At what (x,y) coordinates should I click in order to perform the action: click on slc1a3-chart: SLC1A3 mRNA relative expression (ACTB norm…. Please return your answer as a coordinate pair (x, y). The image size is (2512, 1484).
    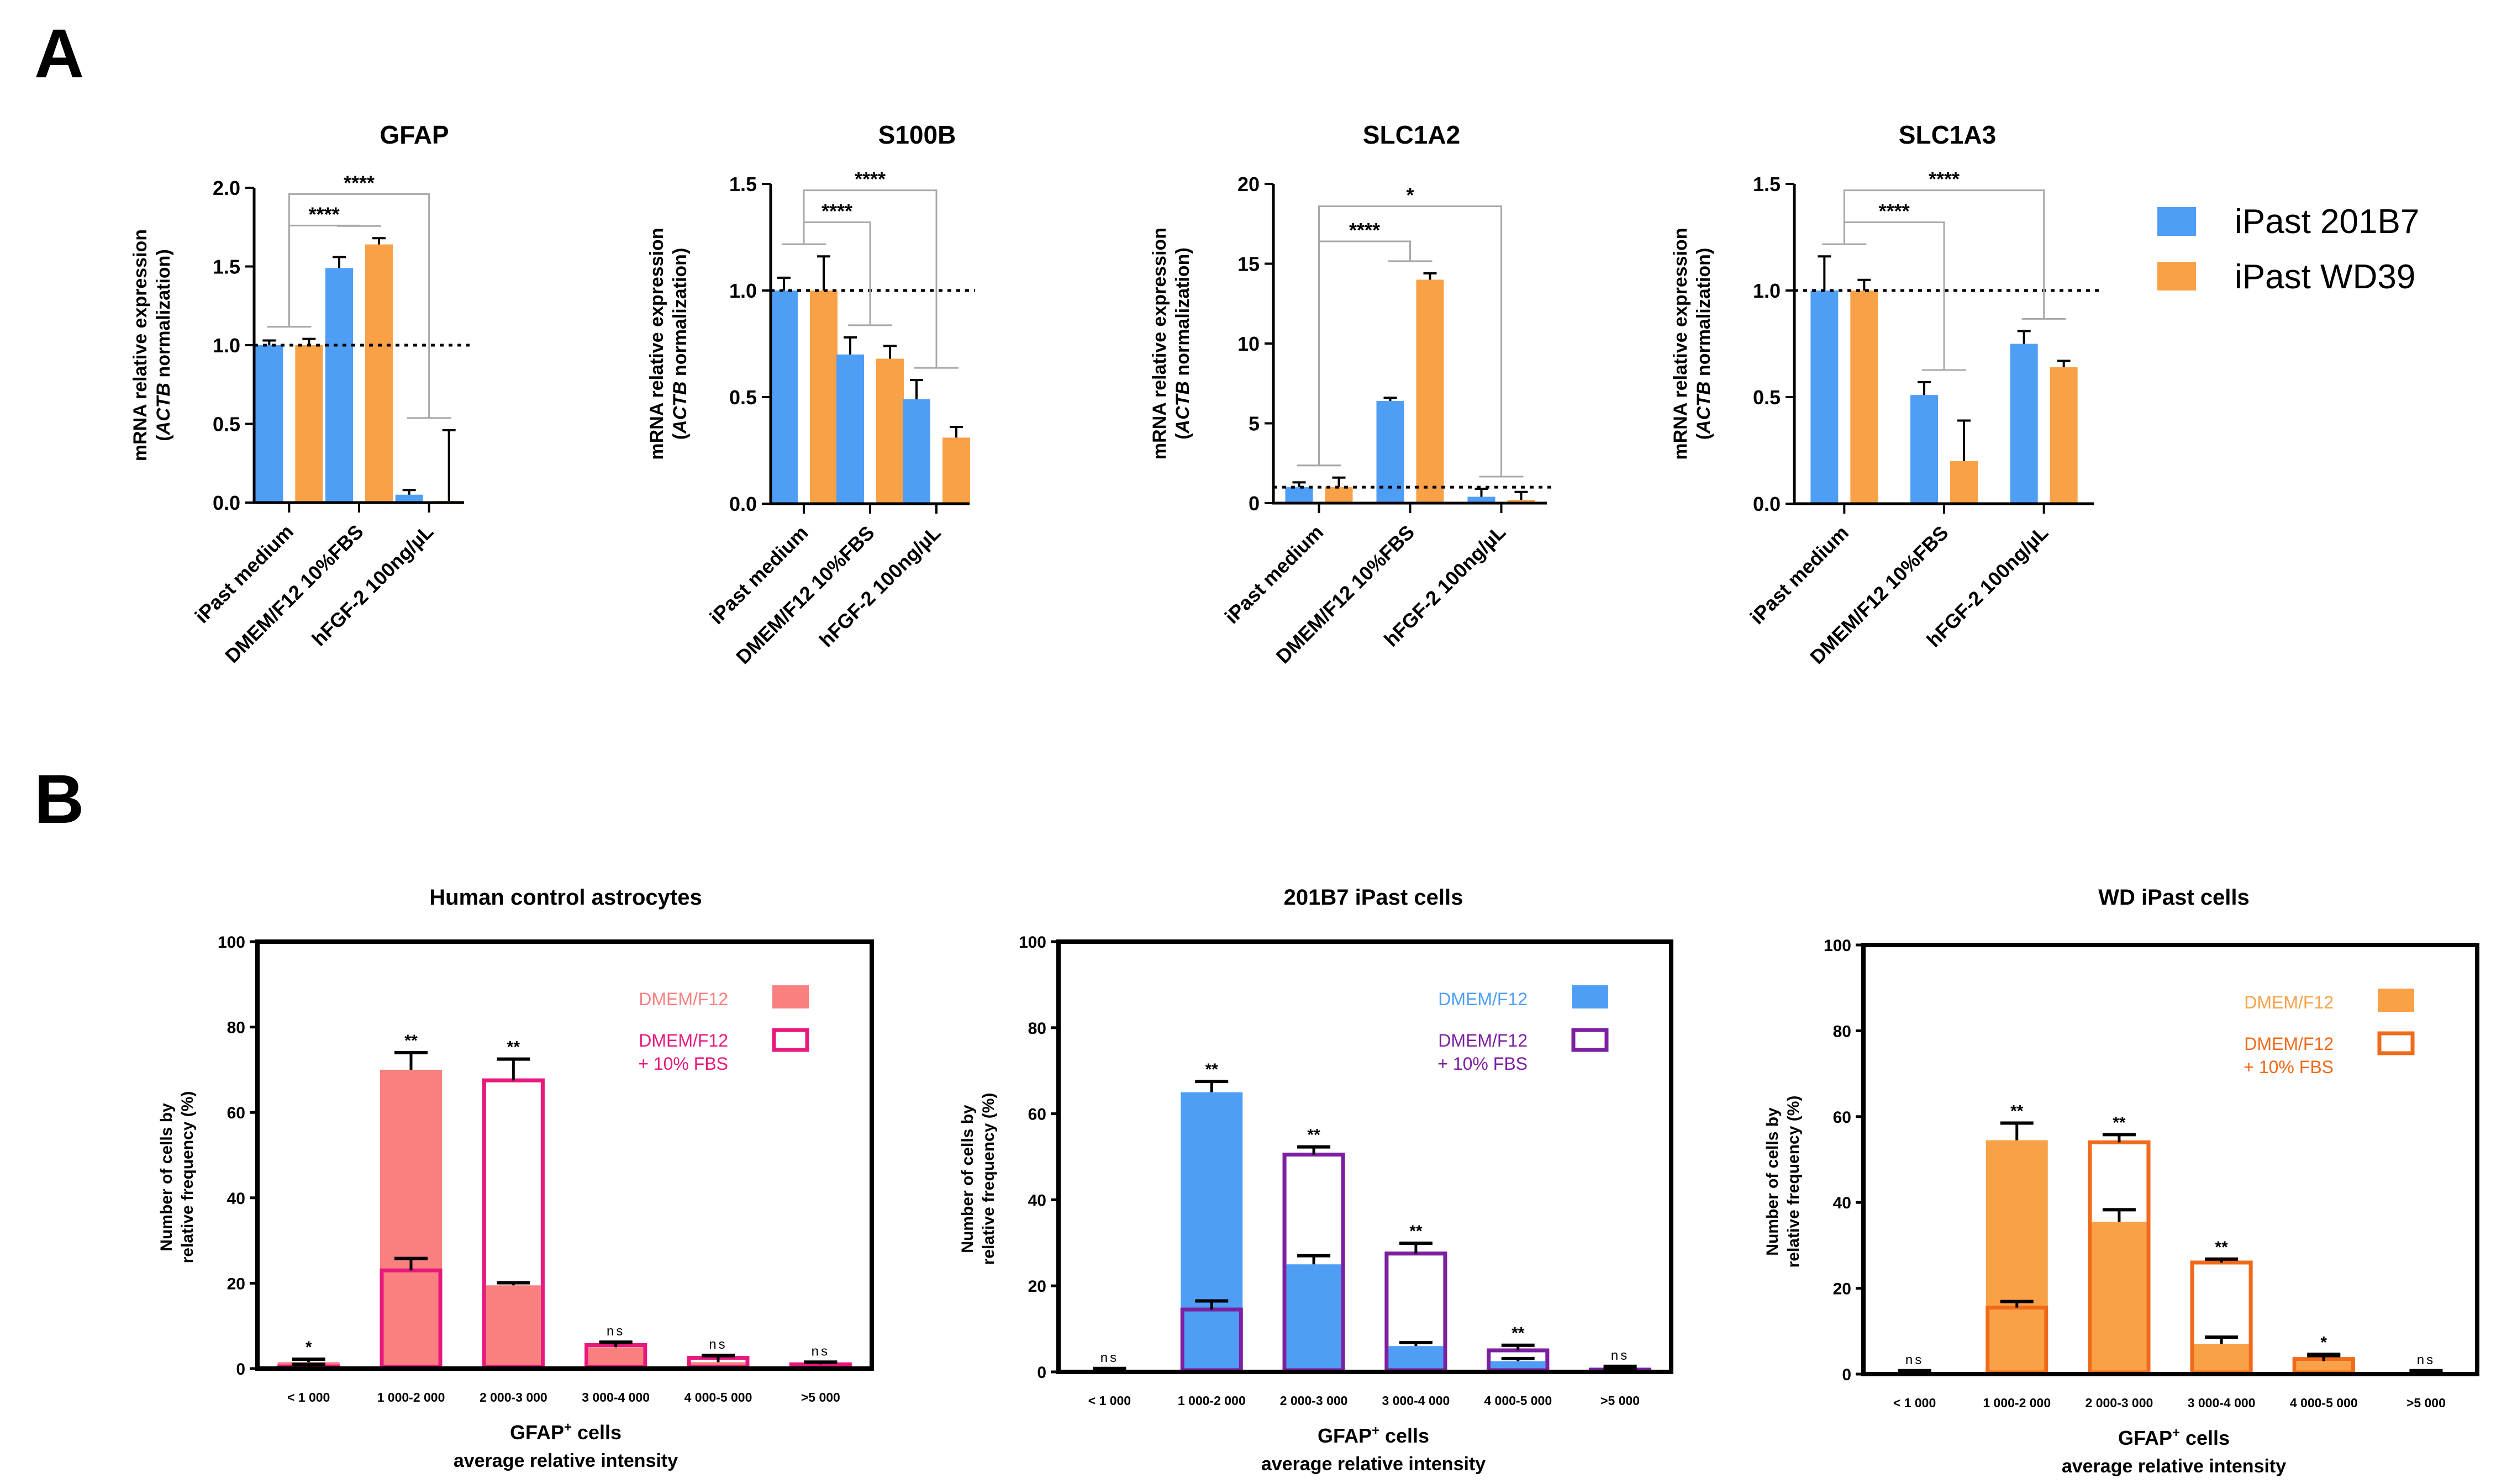
    Looking at the image, I should click on (1884, 394).